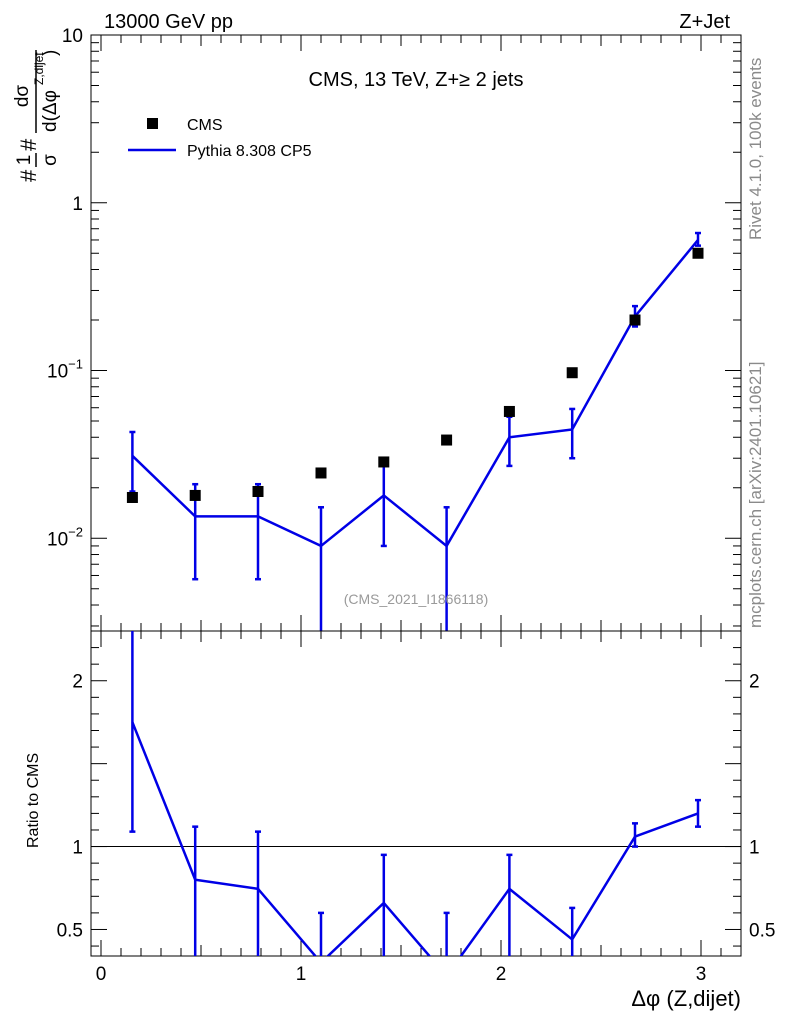 This screenshot has width=786, height=1024. I want to click on side-label-bottom: mcplots.cern.ch [arXiv:2401.10621], so click(755, 495).